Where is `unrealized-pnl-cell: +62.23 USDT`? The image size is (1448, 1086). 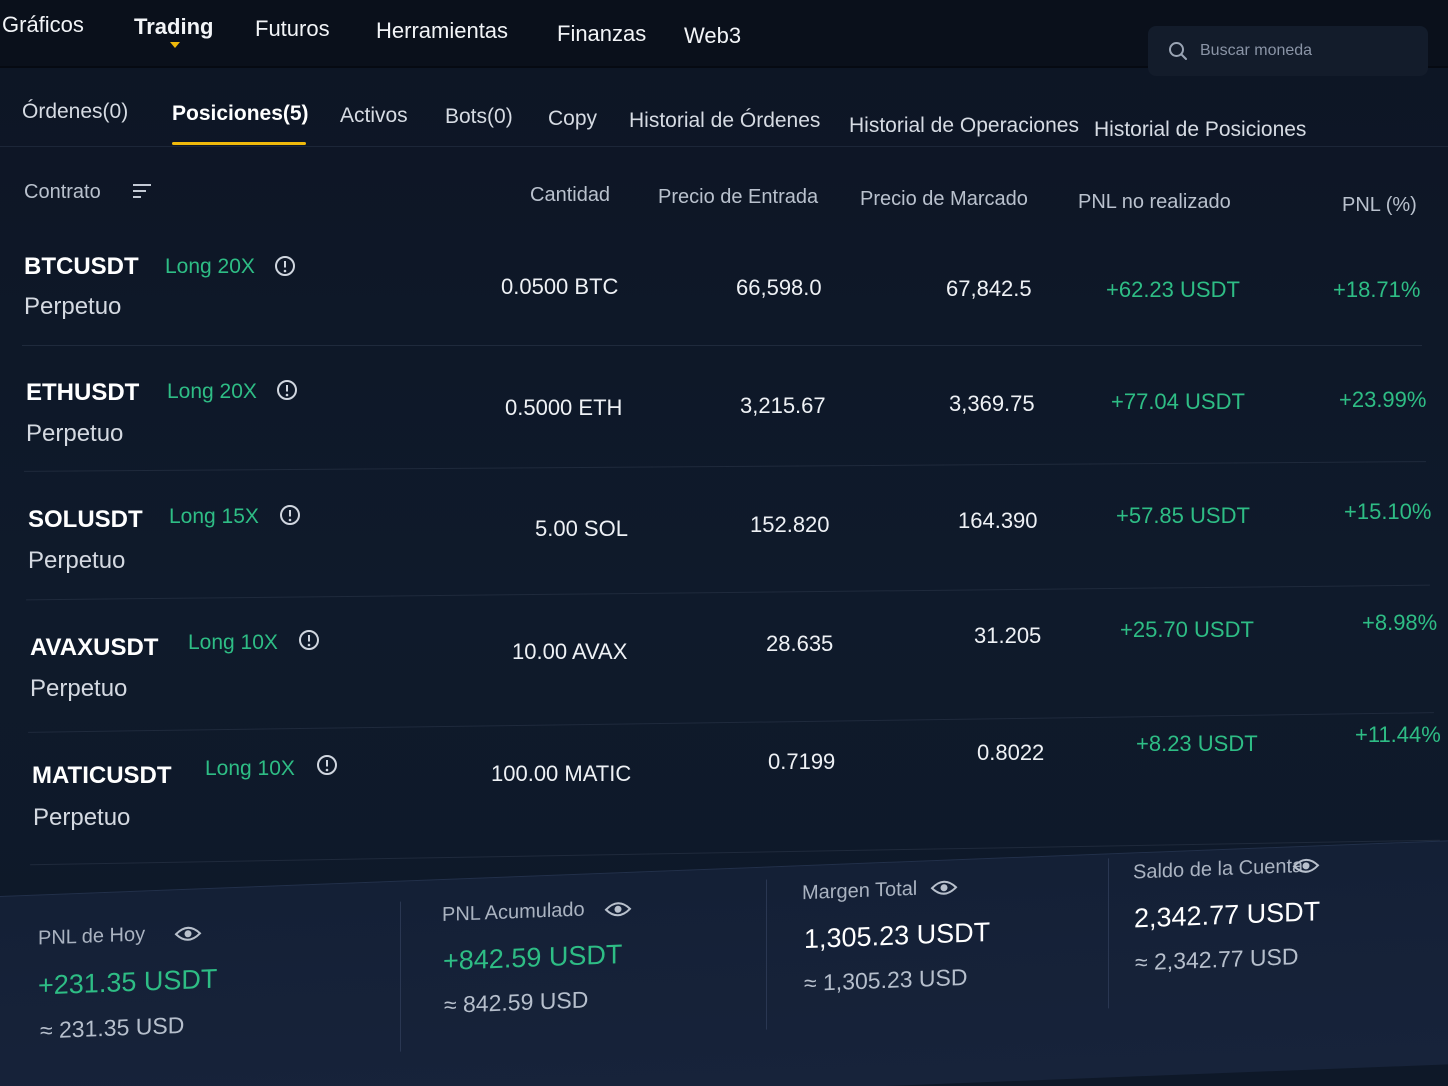 unrealized-pnl-cell: +62.23 USDT is located at coordinates (1173, 289).